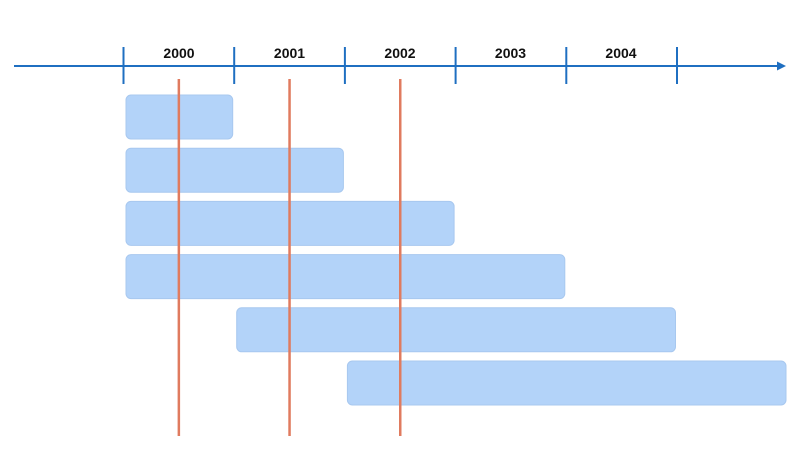  Describe the element at coordinates (178, 53) in the screenshot. I see `year-label-2000: 2000` at that location.